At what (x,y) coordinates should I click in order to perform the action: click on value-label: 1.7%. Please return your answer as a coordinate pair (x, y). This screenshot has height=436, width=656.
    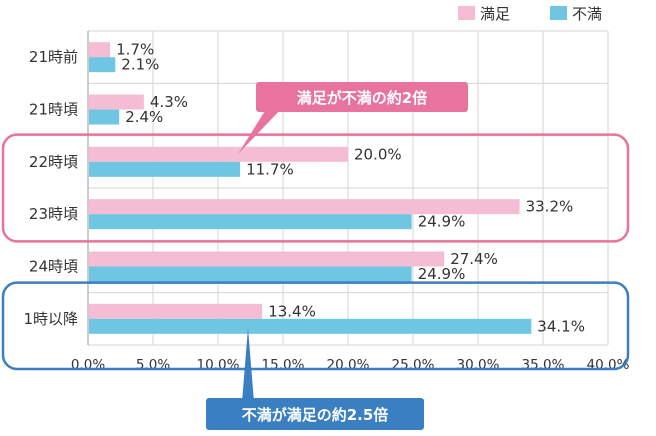
    Looking at the image, I should click on (135, 50).